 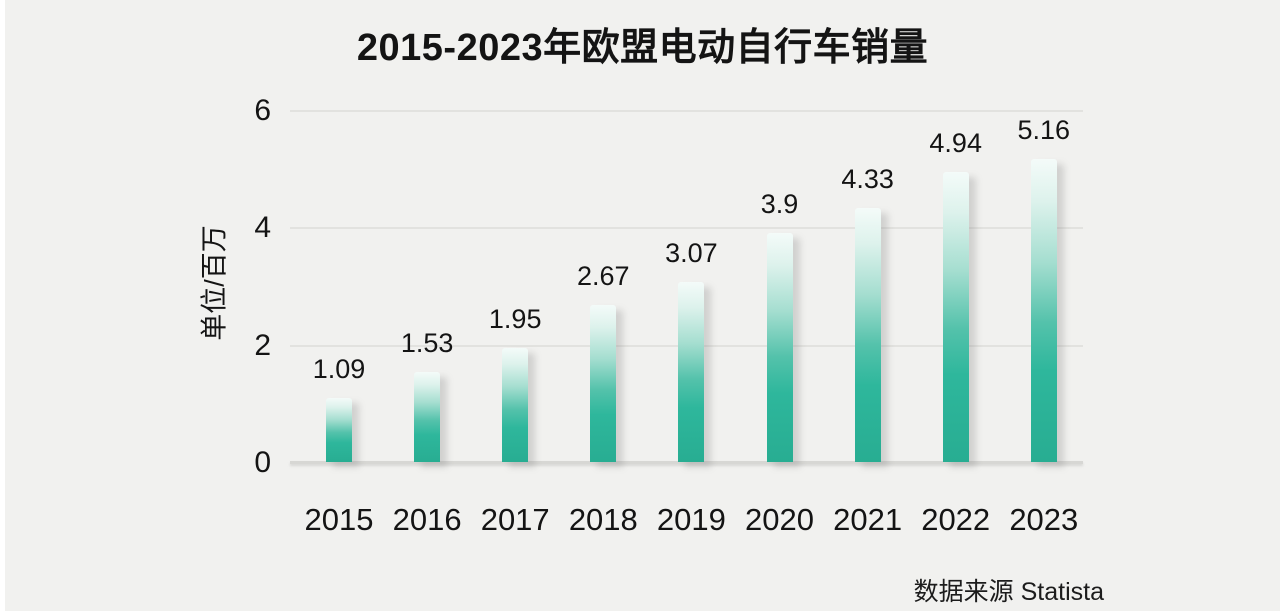 What do you see at coordinates (603, 519) in the screenshot?
I see `x-label-2018: 2018` at bounding box center [603, 519].